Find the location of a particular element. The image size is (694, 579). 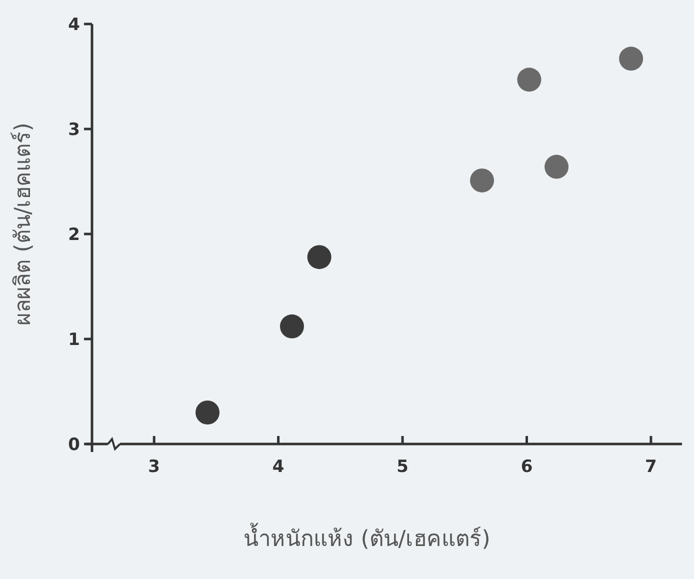

x-axis-title: น้ำหนักแห้ง (ตัน/เฮคแตร์) is located at coordinates (367, 537).